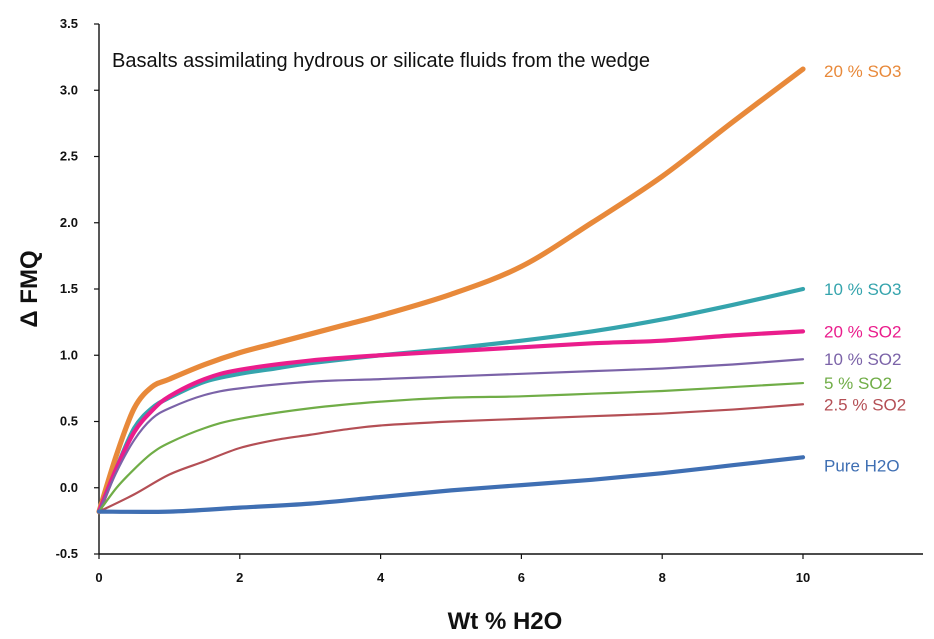  What do you see at coordinates (862, 465) in the screenshot?
I see `series-label: Pure H2O` at bounding box center [862, 465].